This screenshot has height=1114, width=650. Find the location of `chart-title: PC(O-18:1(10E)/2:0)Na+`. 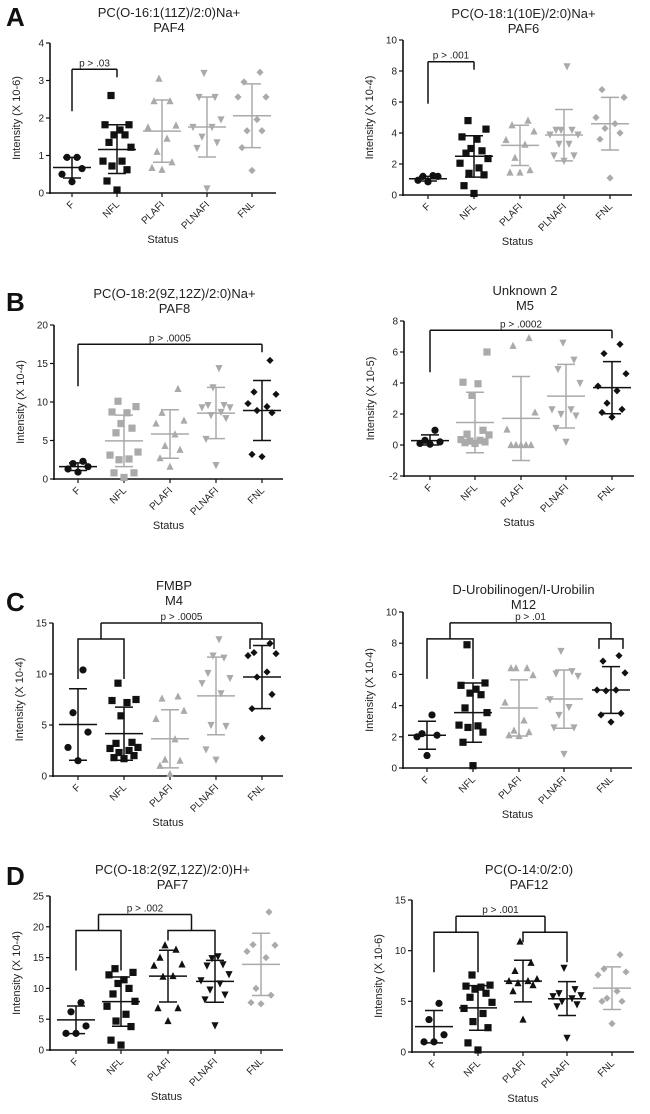

chart-title: PC(O-18:1(10E)/2:0)Na+ is located at coordinates (523, 13).